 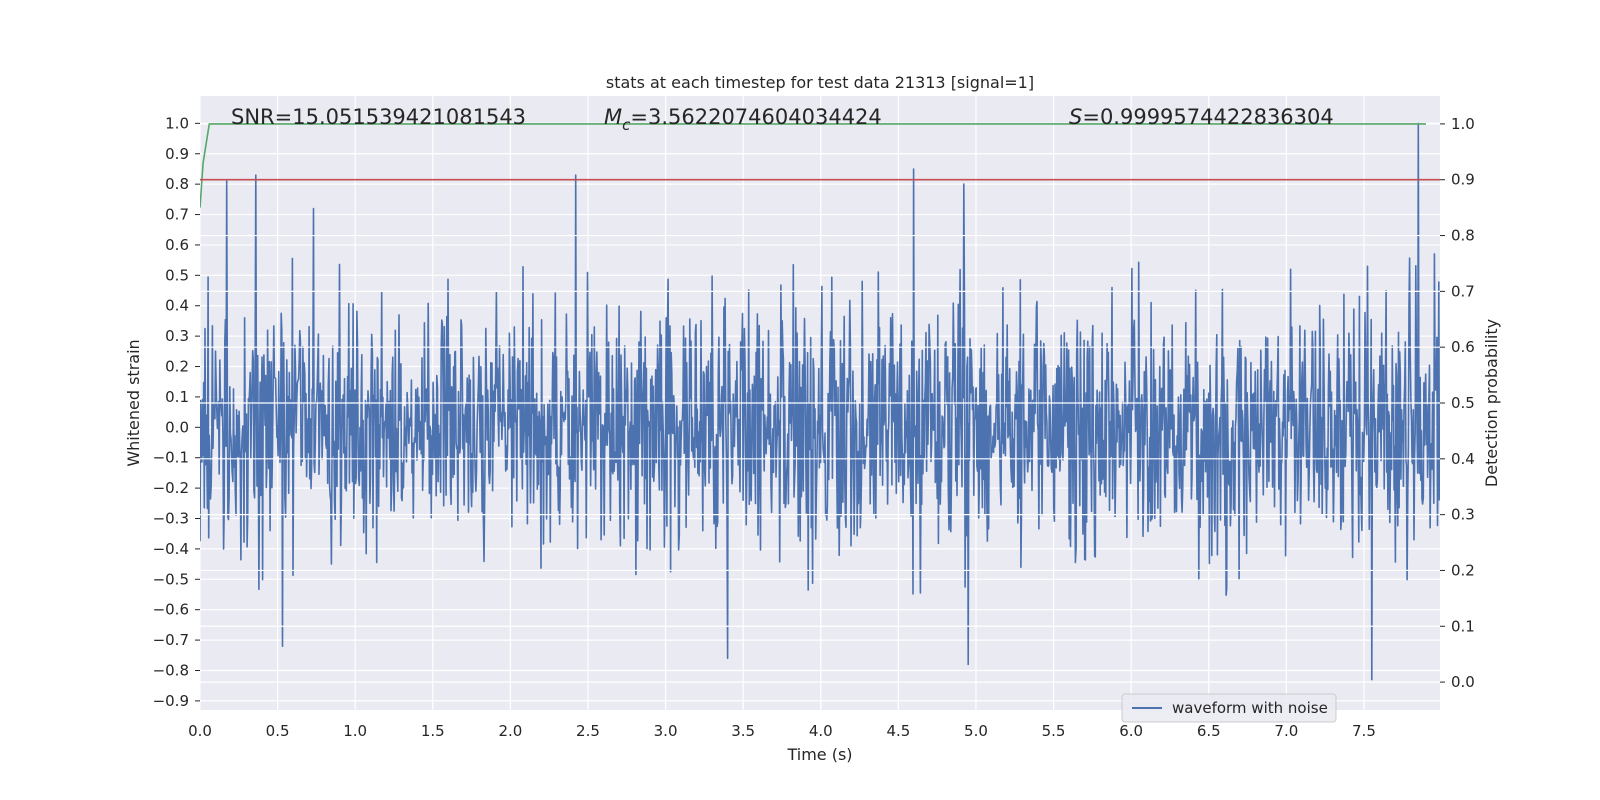 What do you see at coordinates (177, 275) in the screenshot?
I see `y-tick-label: 0.5` at bounding box center [177, 275].